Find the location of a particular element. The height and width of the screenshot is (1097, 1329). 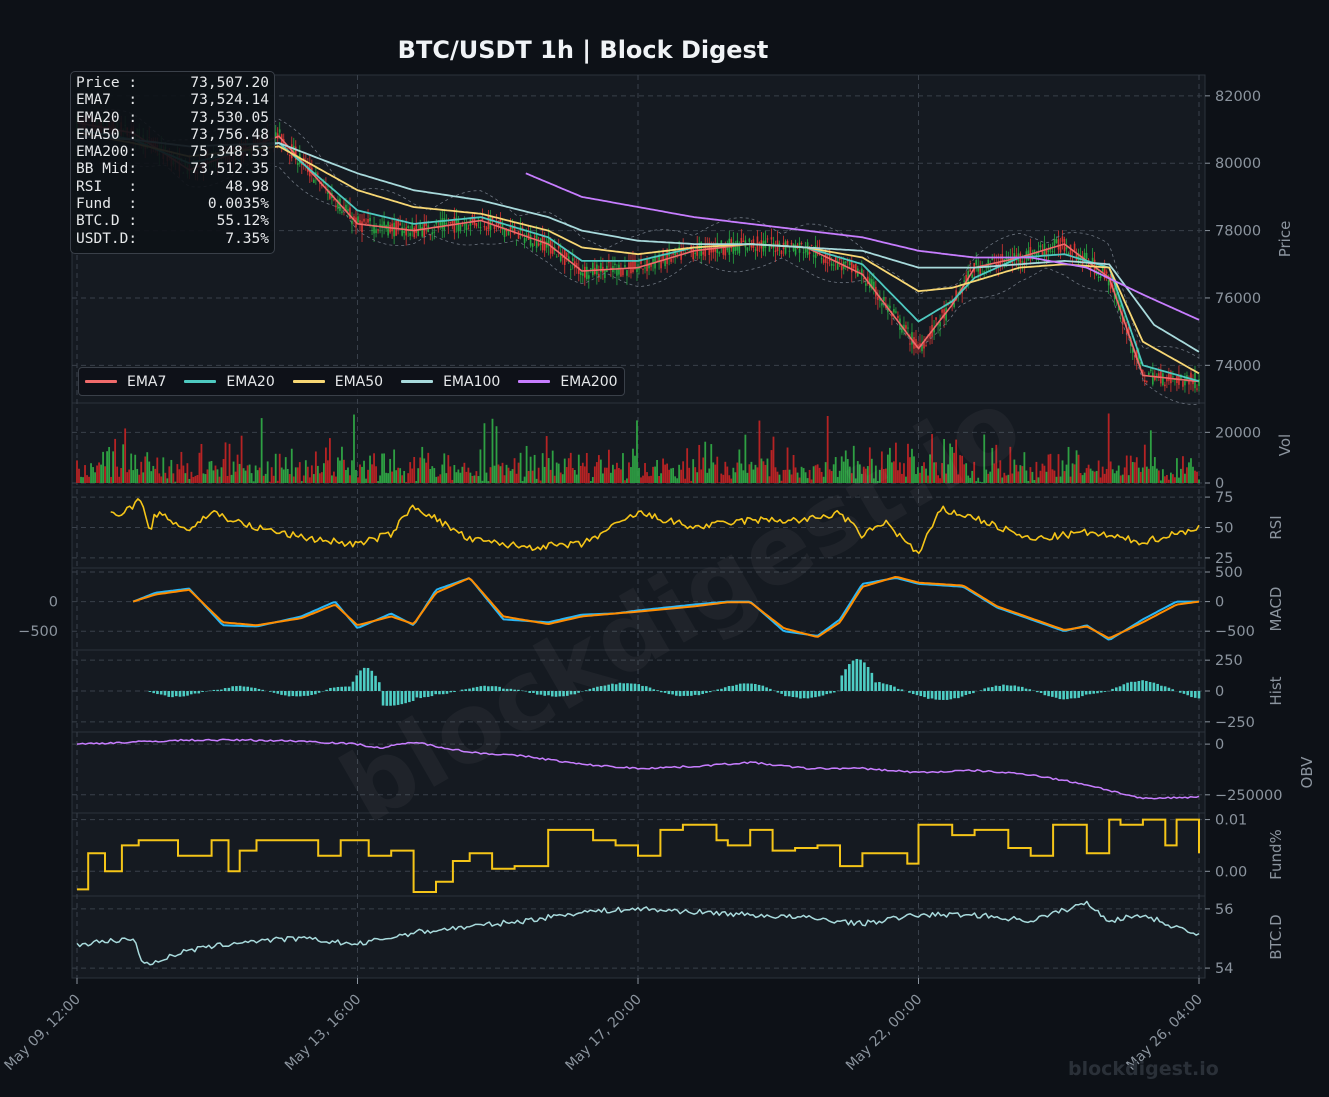

info-row: EMA200: 75,348.53 is located at coordinates (172, 152).